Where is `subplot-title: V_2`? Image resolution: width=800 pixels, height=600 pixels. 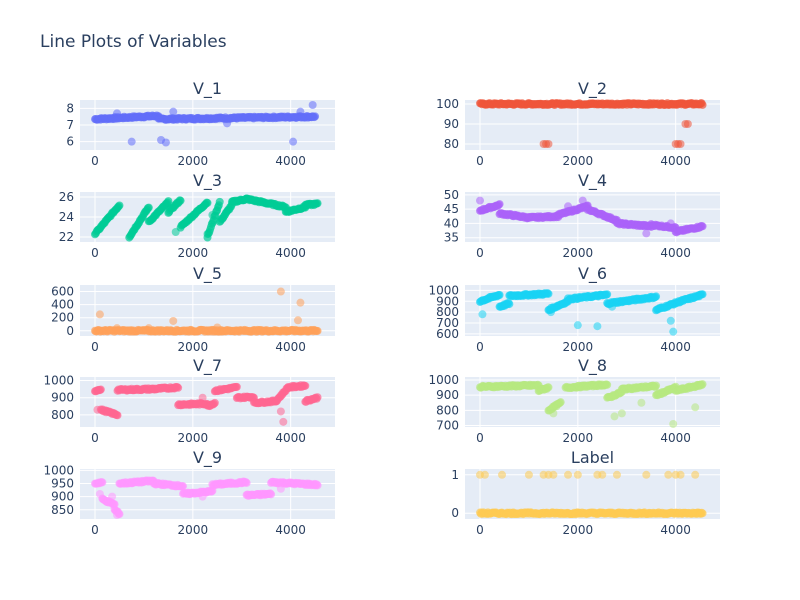 subplot-title: V_2 is located at coordinates (592, 89).